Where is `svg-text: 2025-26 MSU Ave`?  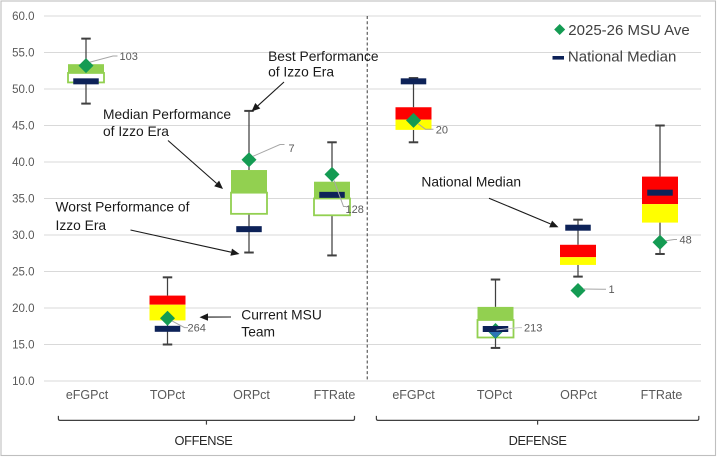
svg-text: 2025-26 MSU Ave is located at coordinates (628, 30).